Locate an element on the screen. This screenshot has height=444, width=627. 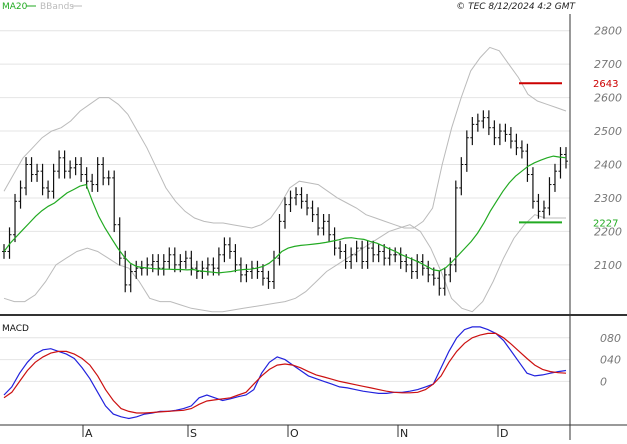
price-tick-label: 2100 is located at coordinates (608, 265).